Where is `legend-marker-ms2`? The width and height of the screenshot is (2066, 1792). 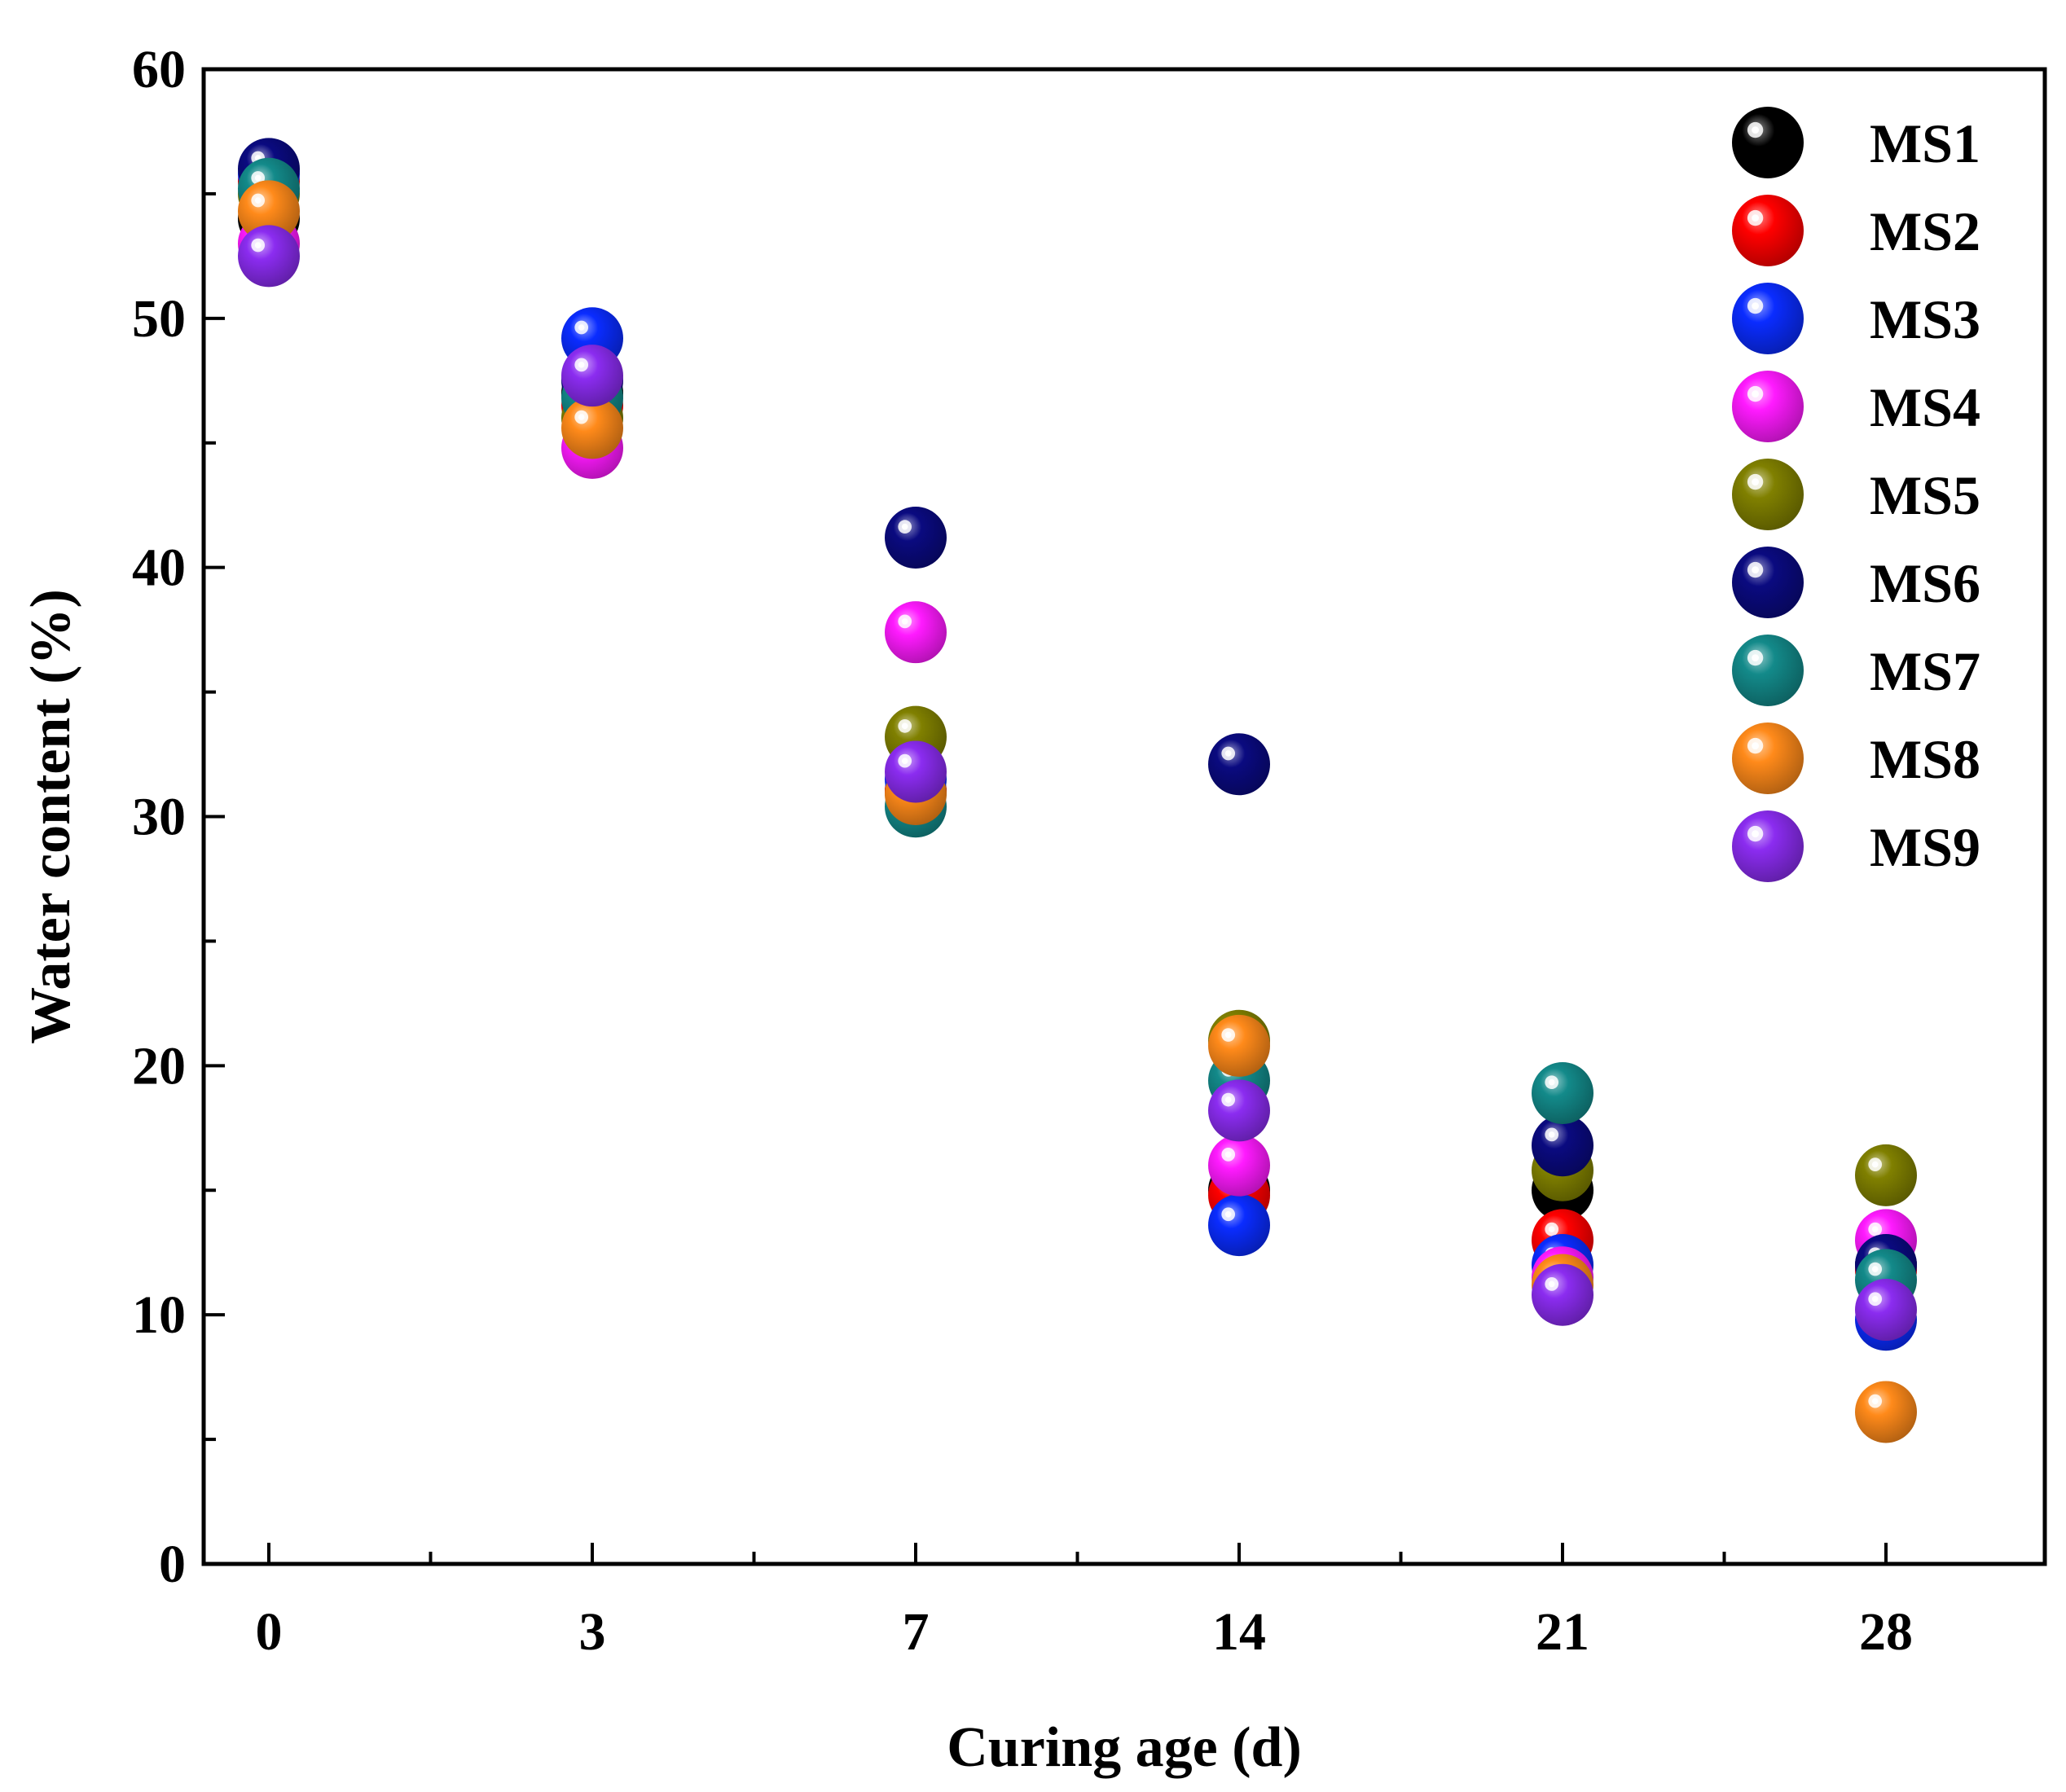 legend-marker-ms2 is located at coordinates (1768, 231).